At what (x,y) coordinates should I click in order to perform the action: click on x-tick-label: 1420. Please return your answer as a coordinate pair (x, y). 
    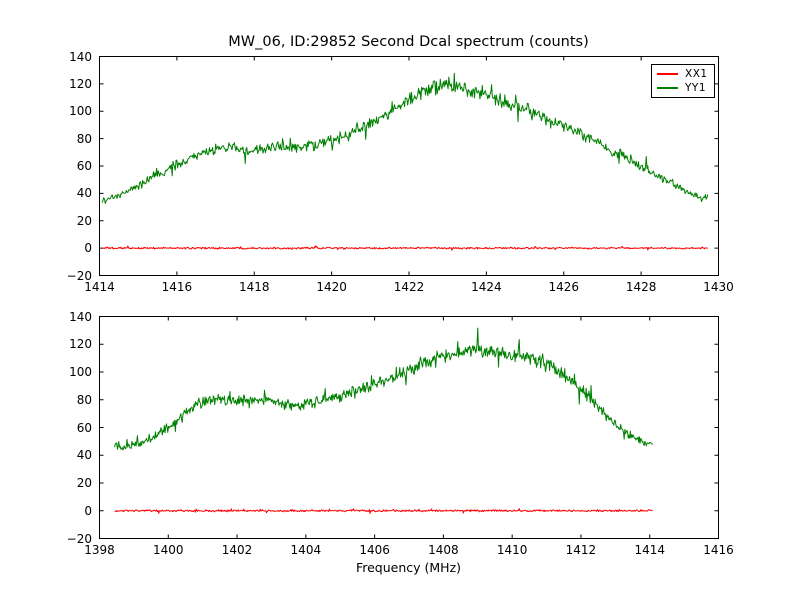
    Looking at the image, I should click on (331, 287).